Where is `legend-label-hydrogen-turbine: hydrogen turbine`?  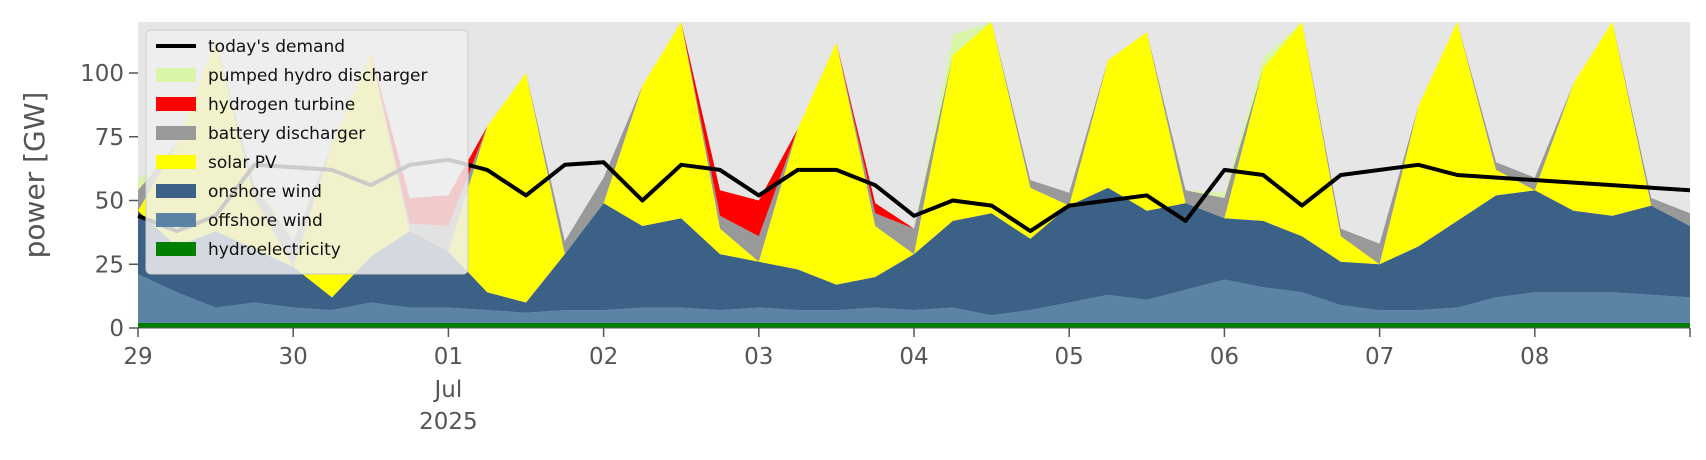 legend-label-hydrogen-turbine: hydrogen turbine is located at coordinates (281, 105).